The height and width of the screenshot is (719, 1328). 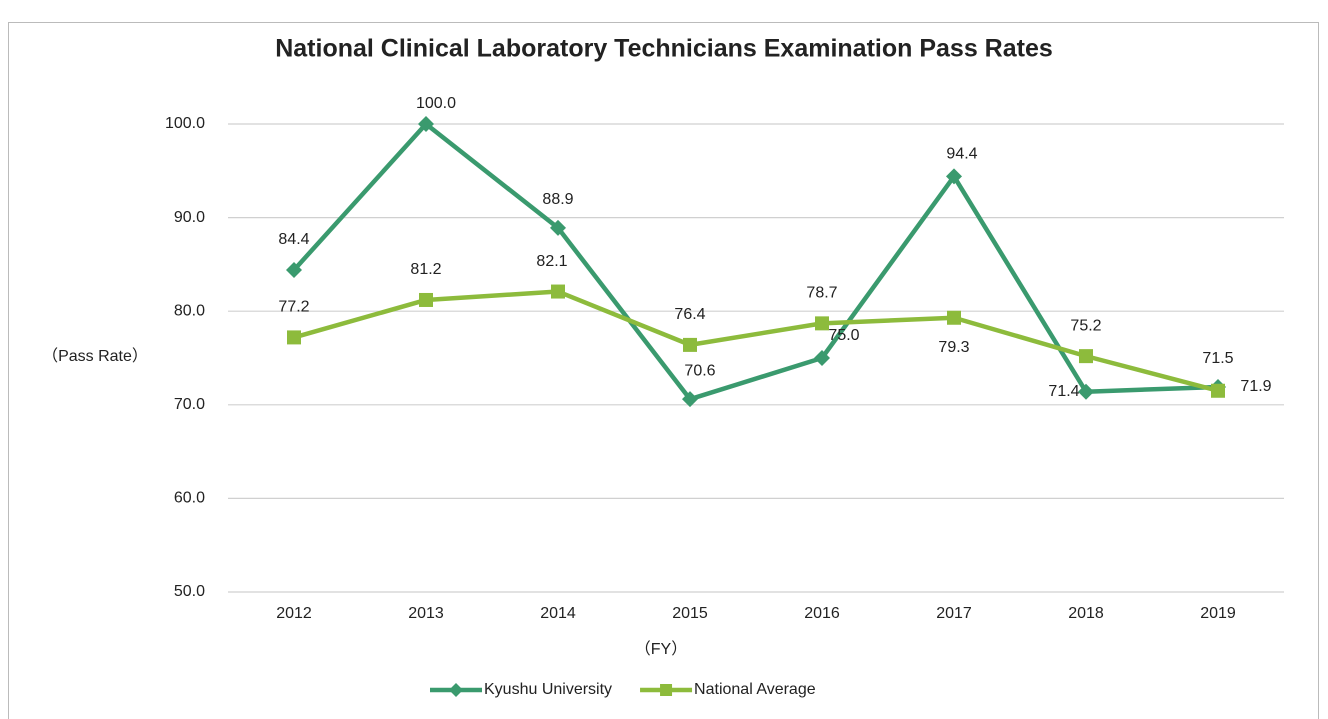 What do you see at coordinates (293, 239) in the screenshot?
I see `data-label: 84.4` at bounding box center [293, 239].